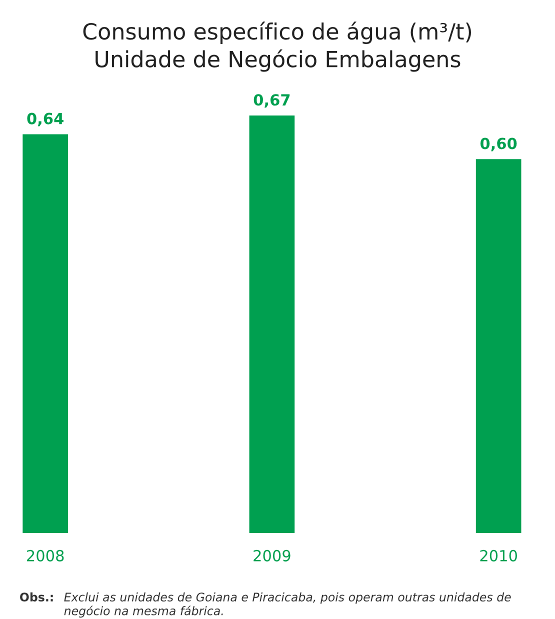 The width and height of the screenshot is (555, 619). Describe the element at coordinates (45, 119) in the screenshot. I see `data-label: 0,64` at that location.